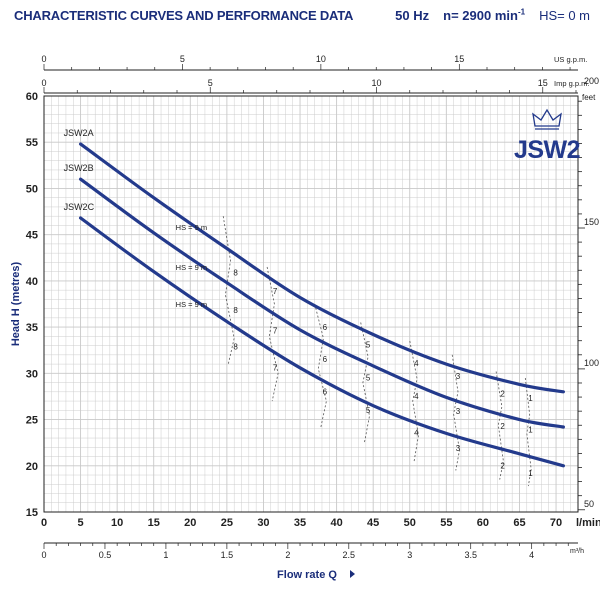 Image resolution: width=600 pixels, height=600 pixels. What do you see at coordinates (556, 523) in the screenshot?
I see `x-tick-label: 70` at bounding box center [556, 523].